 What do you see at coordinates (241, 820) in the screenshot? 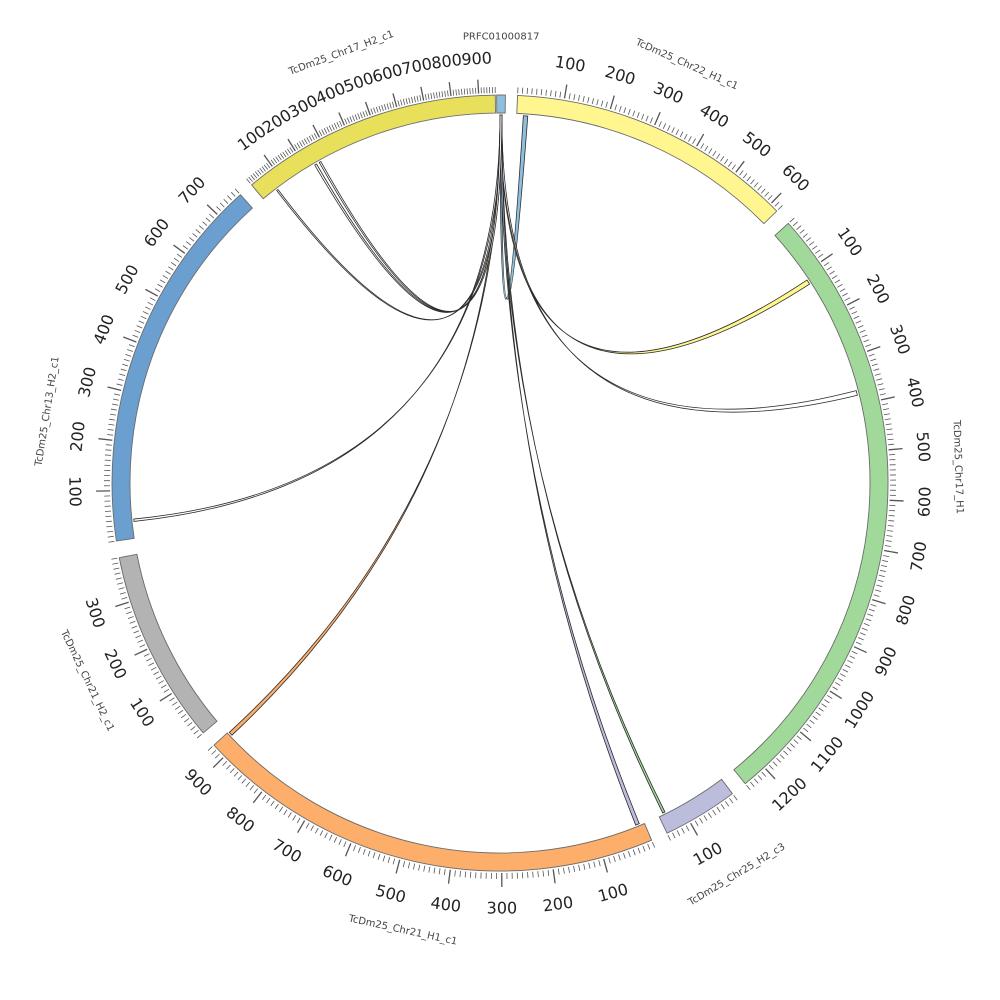
I see `tick-label: 800` at bounding box center [241, 820].